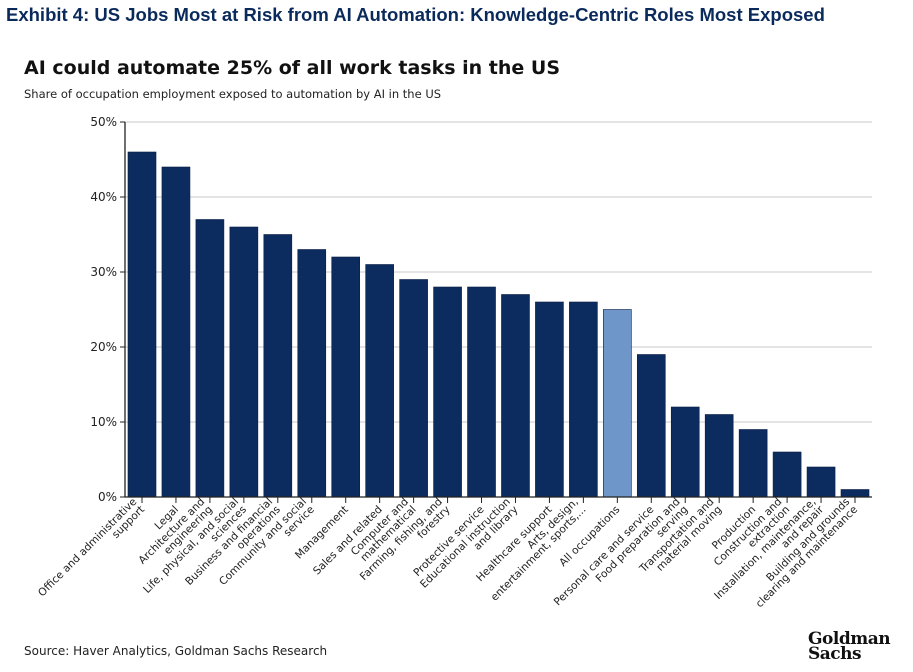 This screenshot has height=672, width=913. What do you see at coordinates (103, 347) in the screenshot?
I see `y-tick-label: 20%` at bounding box center [103, 347].